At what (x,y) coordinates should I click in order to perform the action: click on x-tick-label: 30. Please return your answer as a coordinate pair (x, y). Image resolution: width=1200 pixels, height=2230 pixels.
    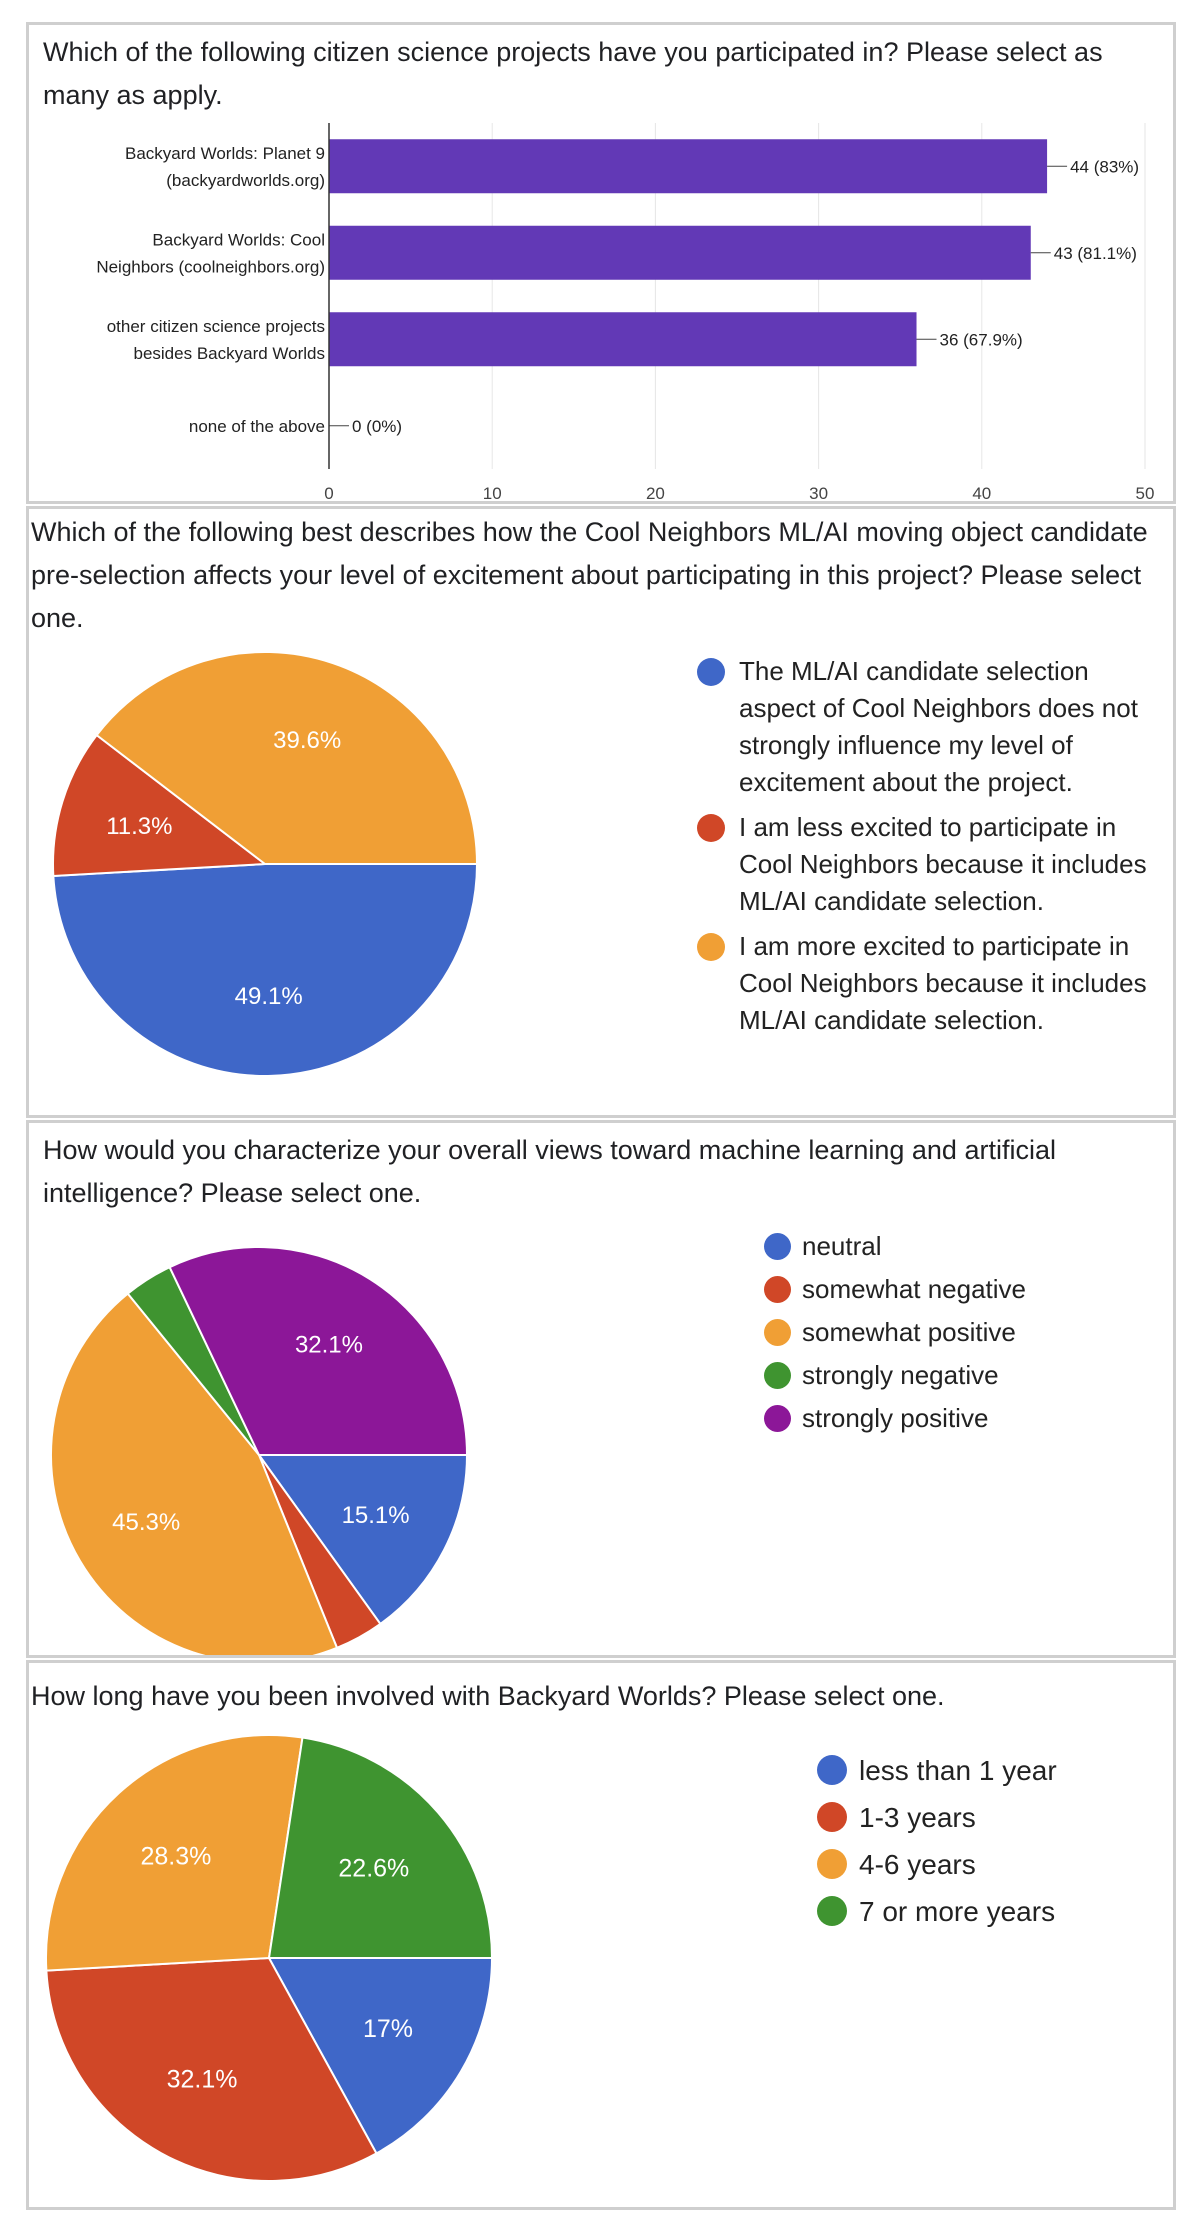
    Looking at the image, I should click on (818, 492).